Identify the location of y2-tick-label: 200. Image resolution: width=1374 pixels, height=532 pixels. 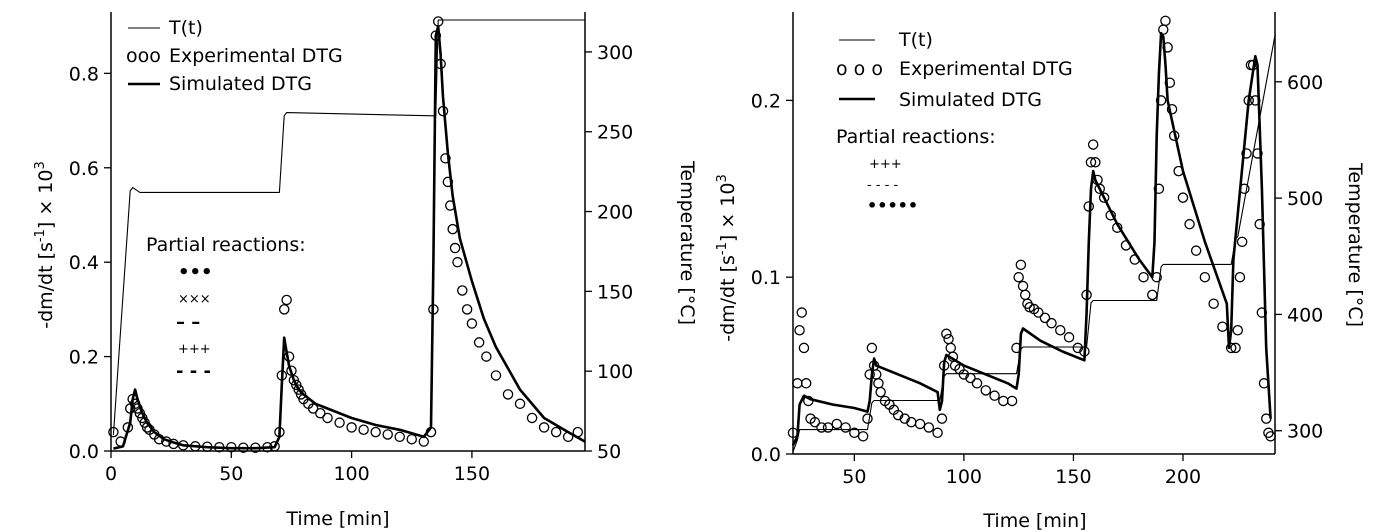
(615, 213).